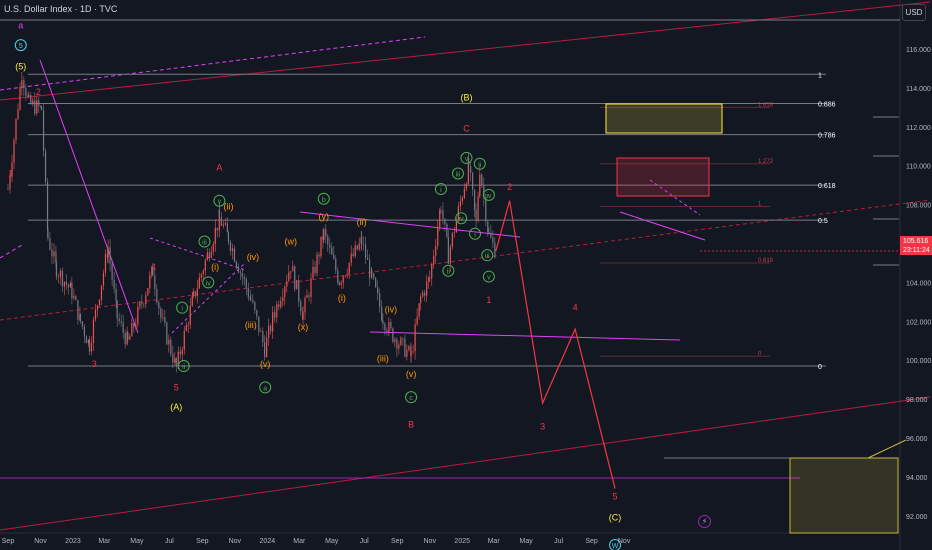  What do you see at coordinates (615, 546) in the screenshot?
I see `wave-label: W` at bounding box center [615, 546].